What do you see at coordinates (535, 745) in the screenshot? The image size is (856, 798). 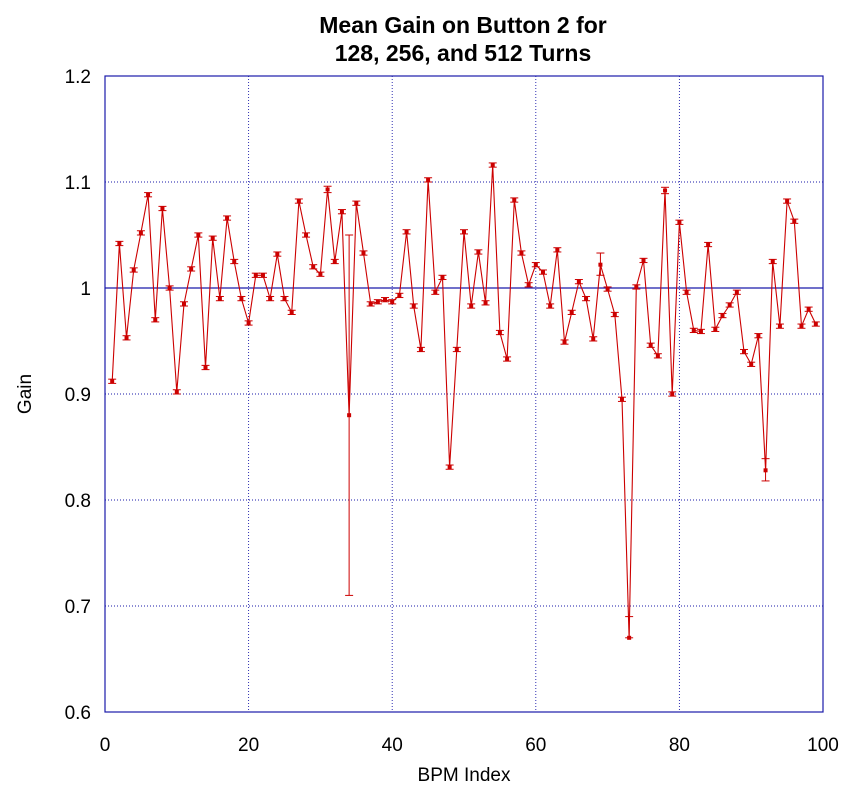 I see `x-tick-label: 60` at bounding box center [535, 745].